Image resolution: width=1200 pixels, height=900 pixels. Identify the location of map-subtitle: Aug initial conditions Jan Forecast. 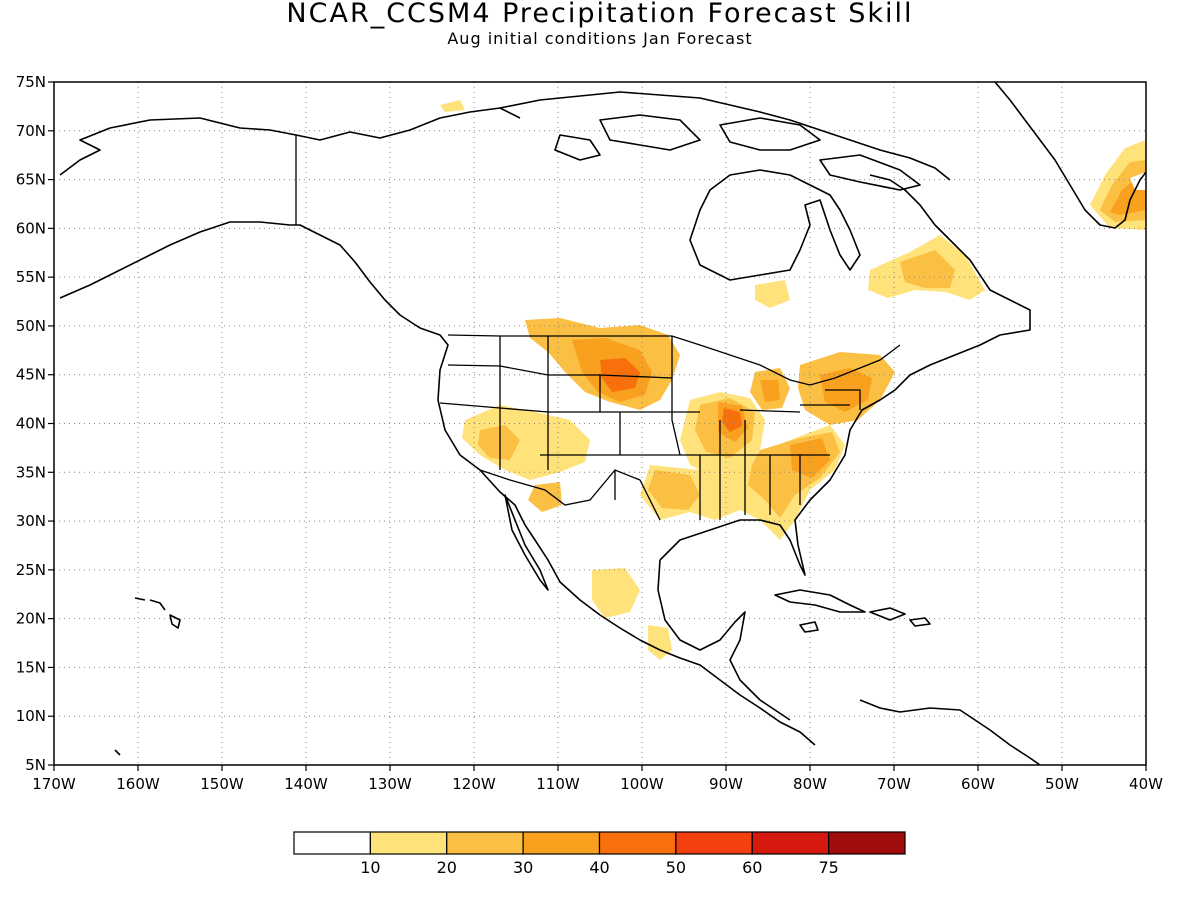
(600, 38).